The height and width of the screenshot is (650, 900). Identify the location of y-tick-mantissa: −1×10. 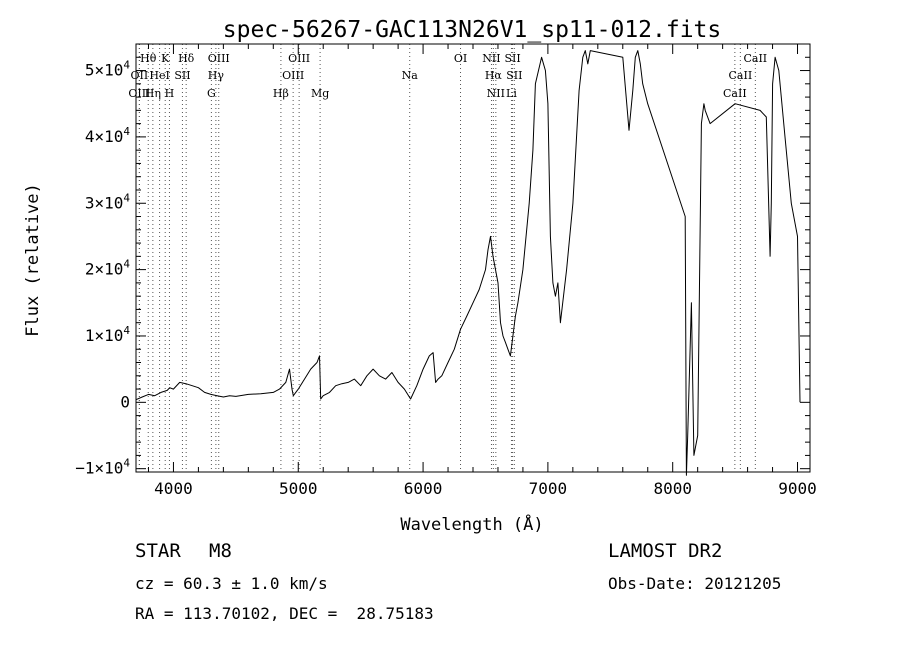
(99, 468).